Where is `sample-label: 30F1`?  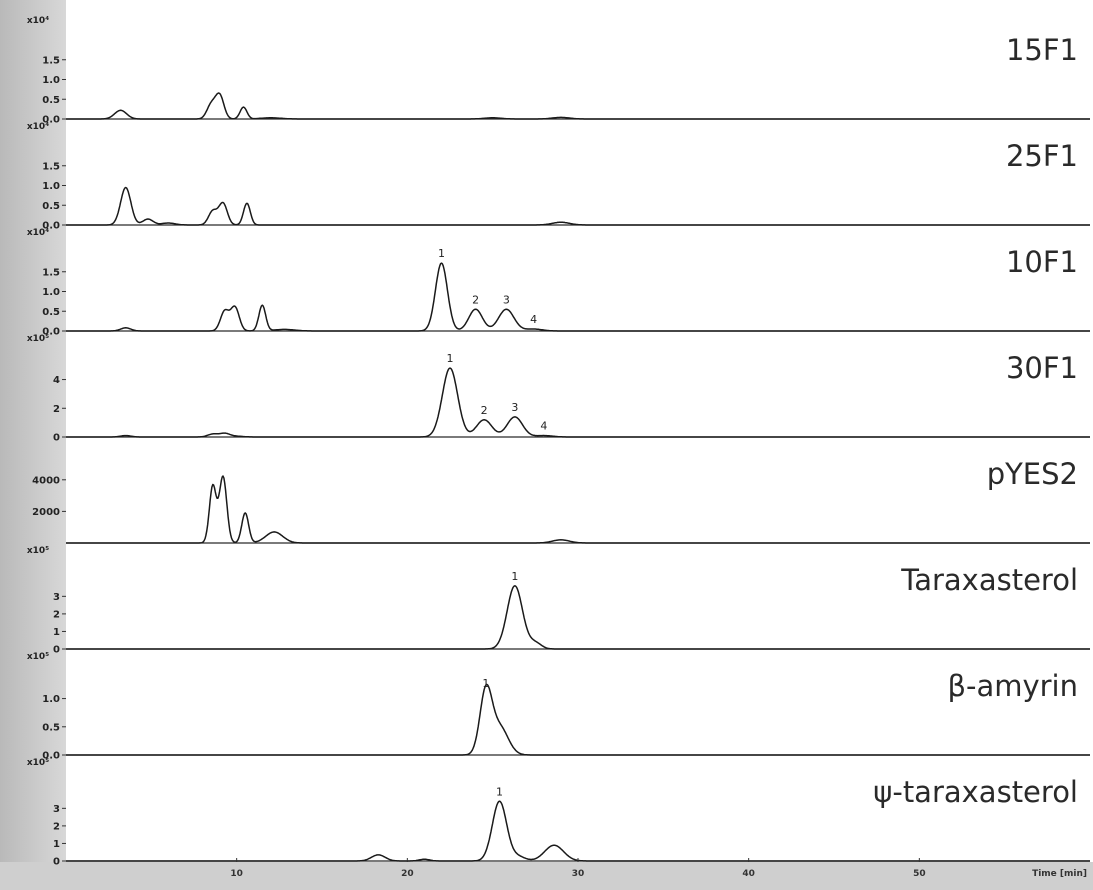
sample-label: 30F1 is located at coordinates (1042, 368).